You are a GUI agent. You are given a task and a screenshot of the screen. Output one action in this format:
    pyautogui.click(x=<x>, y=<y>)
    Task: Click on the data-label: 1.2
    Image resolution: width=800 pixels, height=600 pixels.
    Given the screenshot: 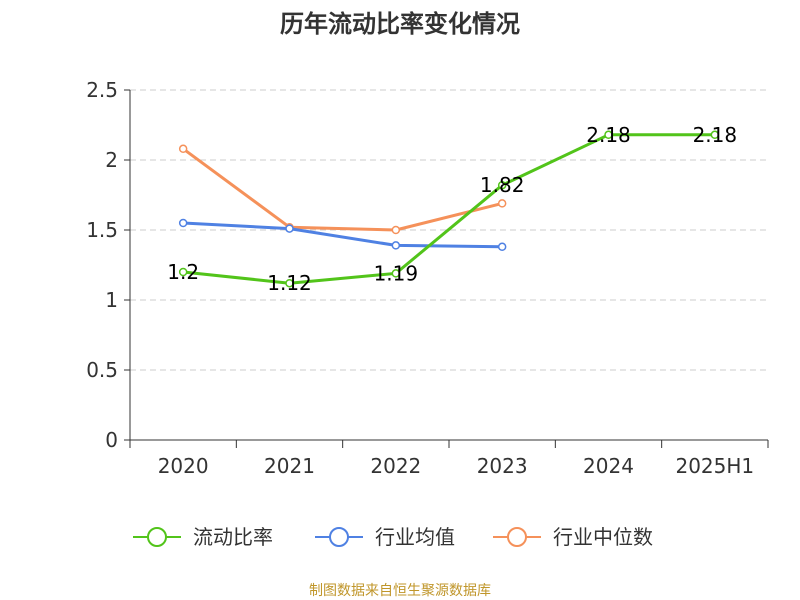 What is the action you would take?
    pyautogui.click(x=183, y=272)
    